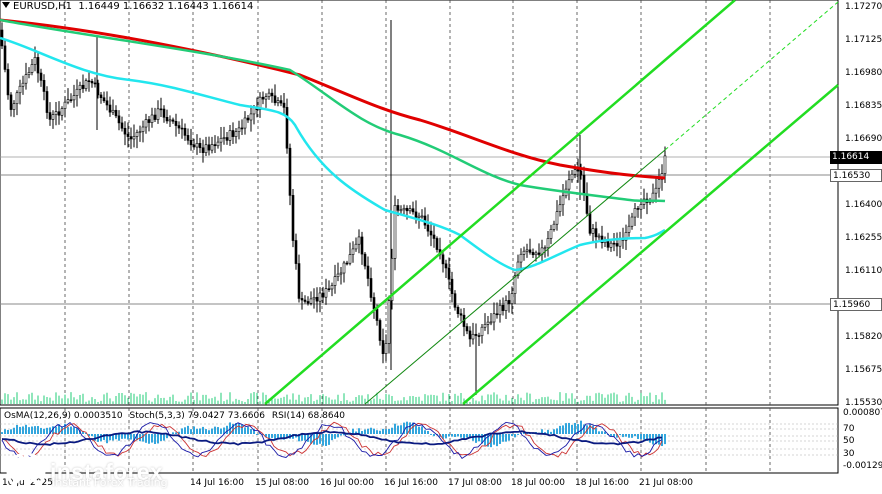  What do you see at coordinates (6, 5) in the screenshot?
I see `dropdown-triangle-icon` at bounding box center [6, 5].